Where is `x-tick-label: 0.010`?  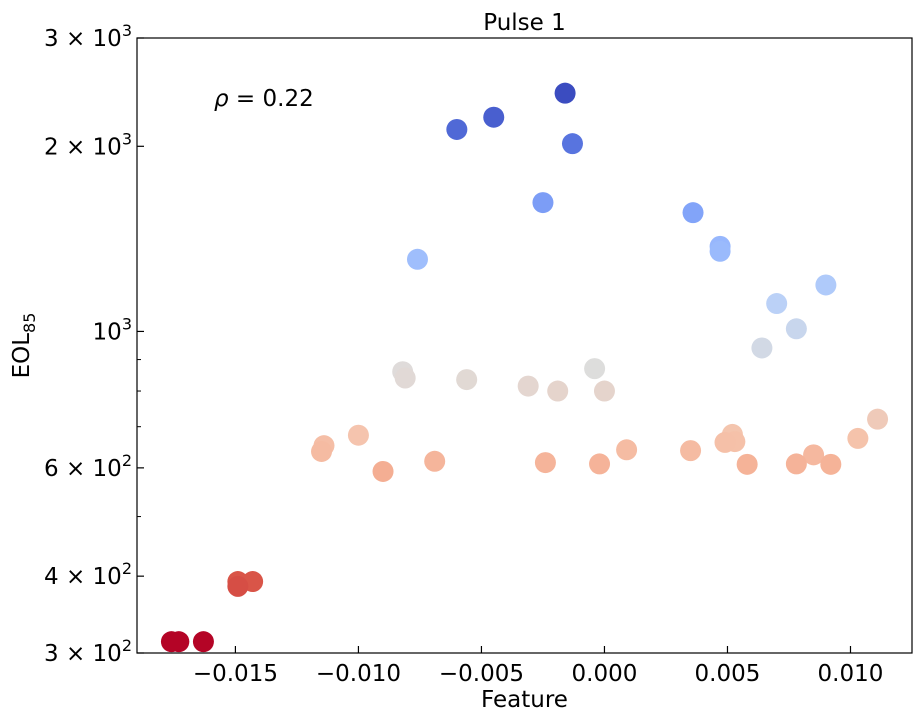
x-tick-label: 0.010 is located at coordinates (851, 674).